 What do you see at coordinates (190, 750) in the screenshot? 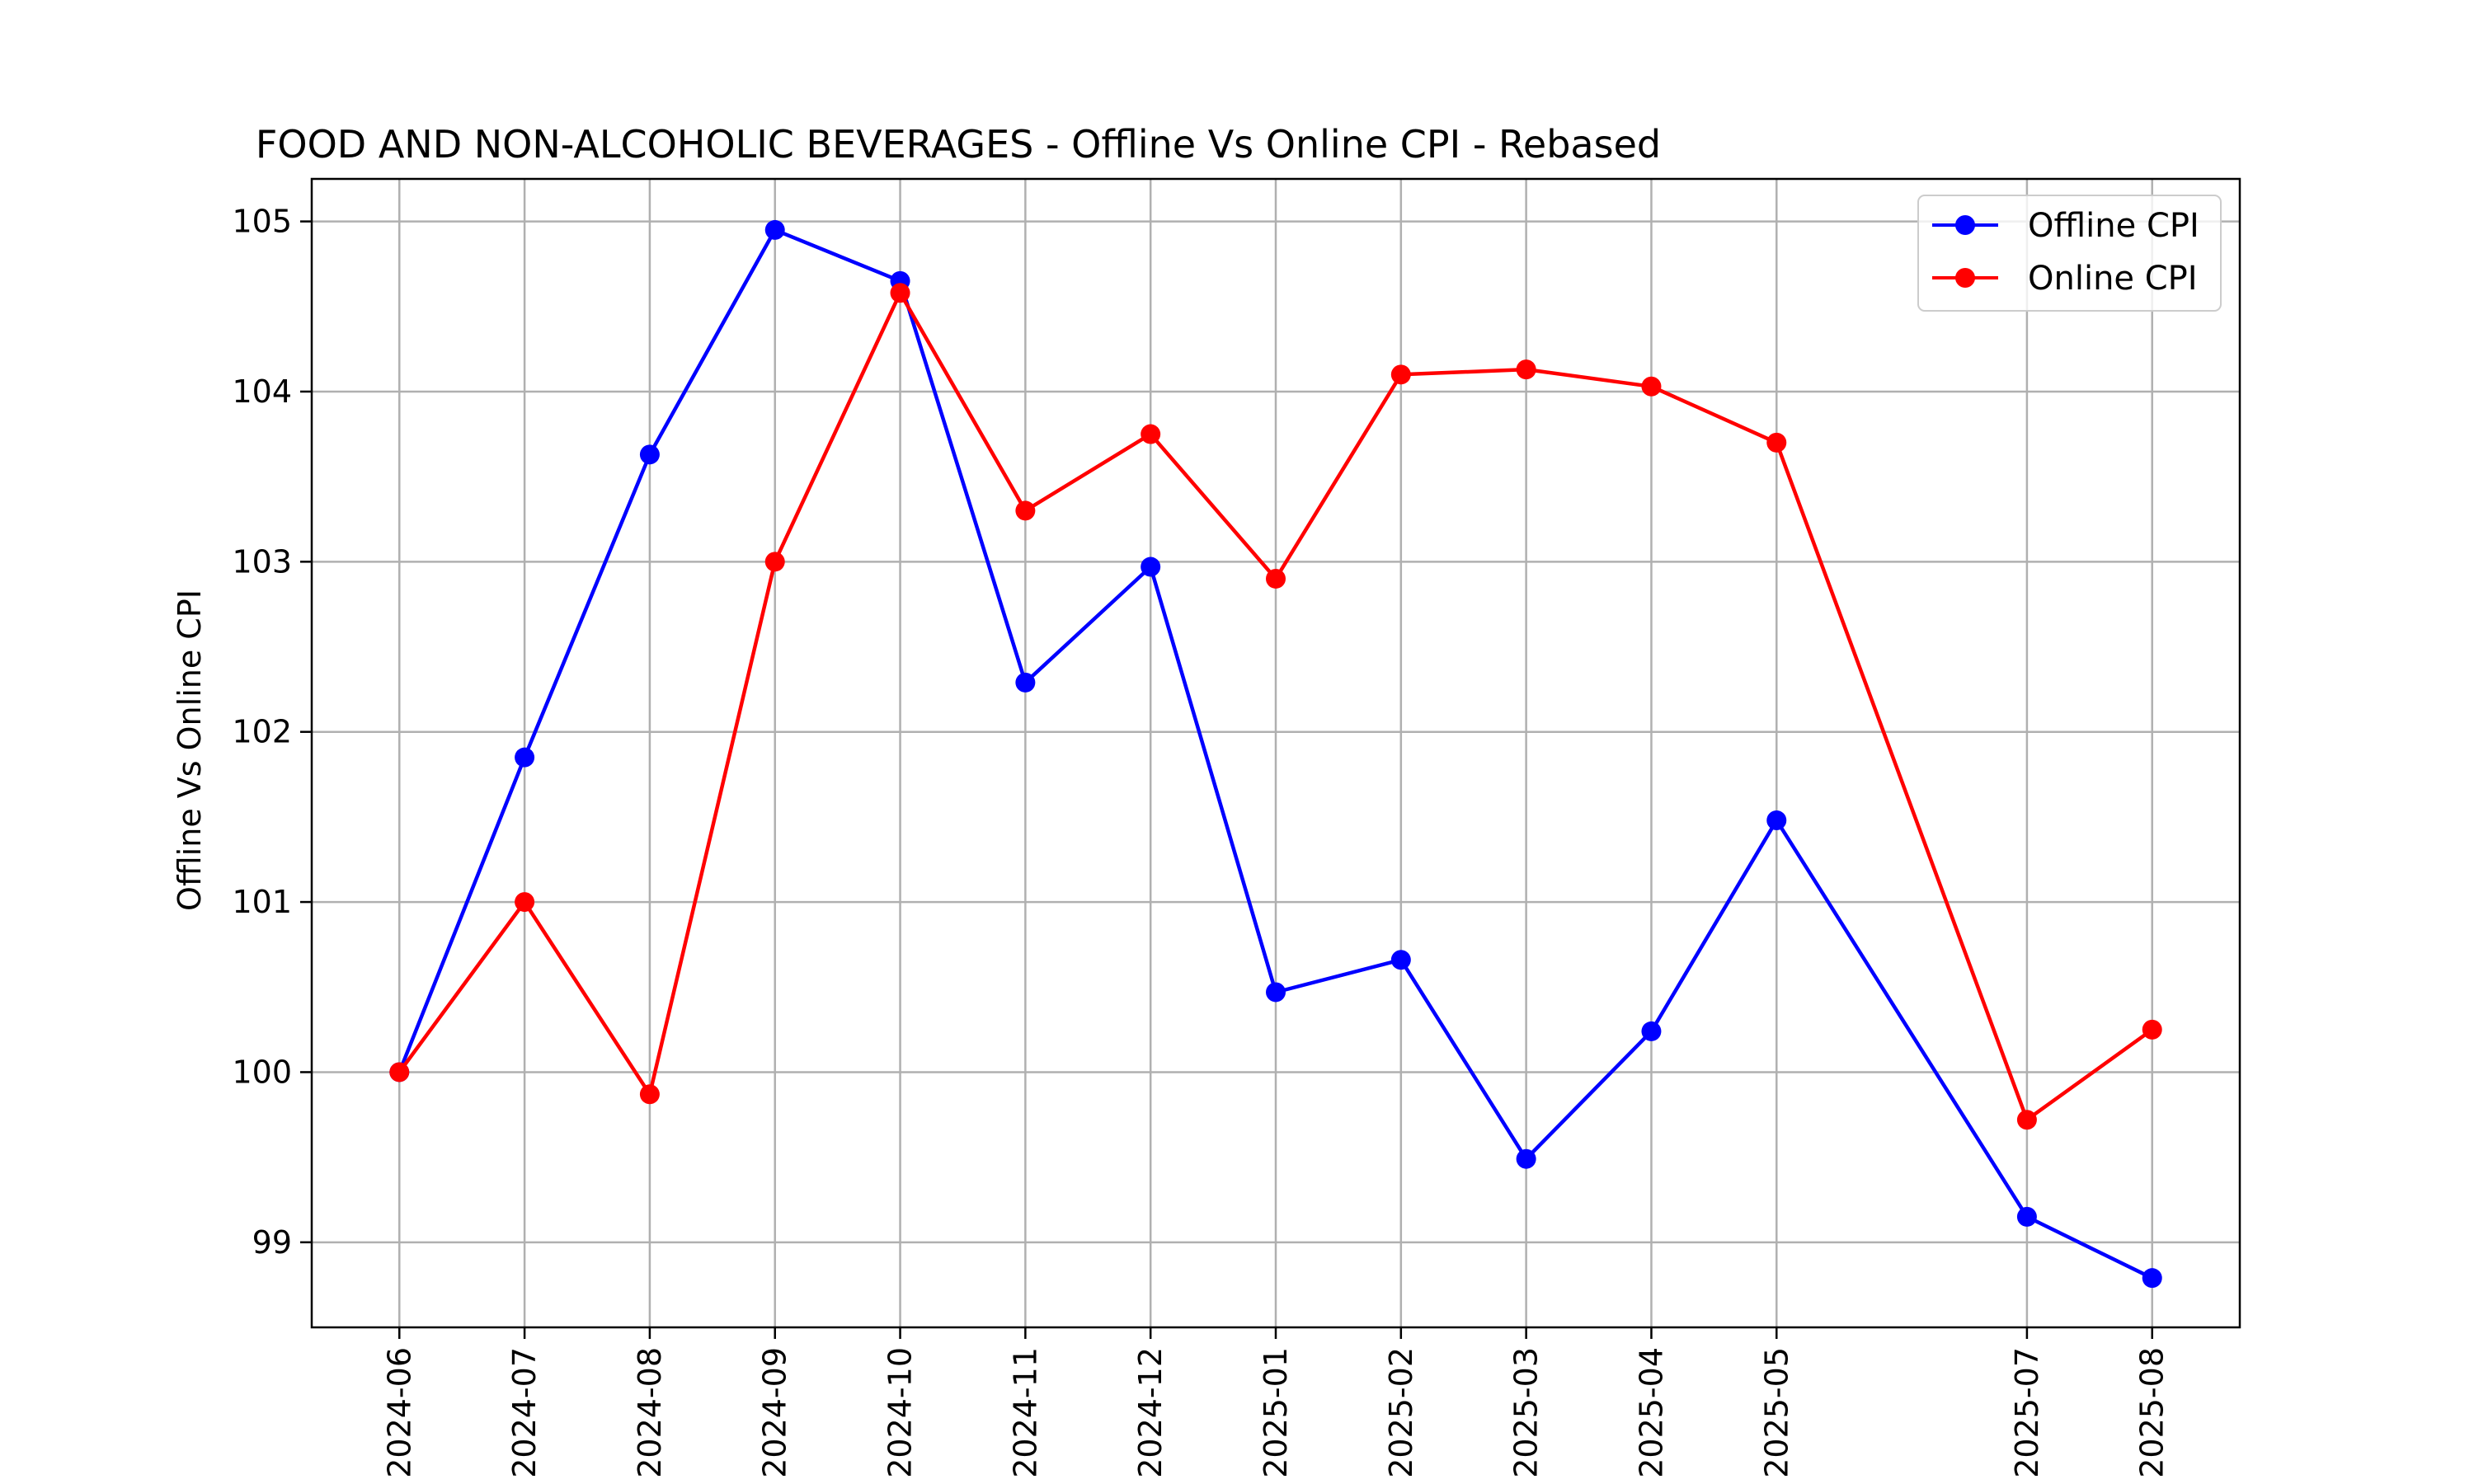
I see `y-axis-label: Offline Vs Online CPI` at bounding box center [190, 750].